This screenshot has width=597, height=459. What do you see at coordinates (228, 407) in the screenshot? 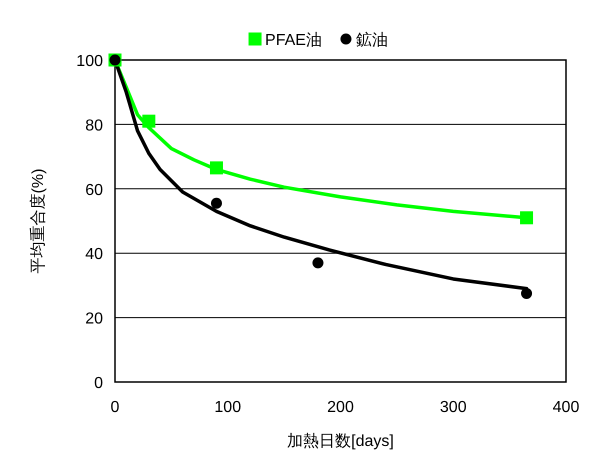
I see `x-tick-label: 100` at bounding box center [228, 407].